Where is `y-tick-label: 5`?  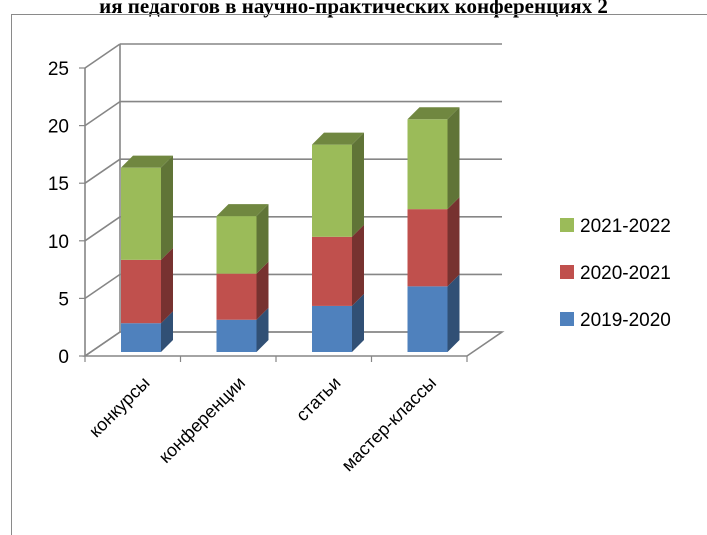
y-tick-label: 5 is located at coordinates (63, 299).